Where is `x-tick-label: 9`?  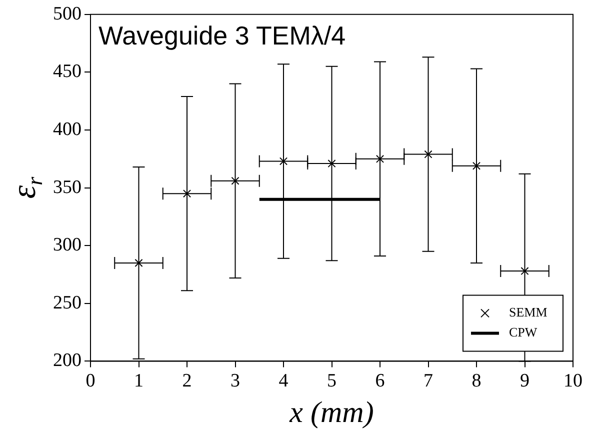 x-tick-label: 9 is located at coordinates (525, 381).